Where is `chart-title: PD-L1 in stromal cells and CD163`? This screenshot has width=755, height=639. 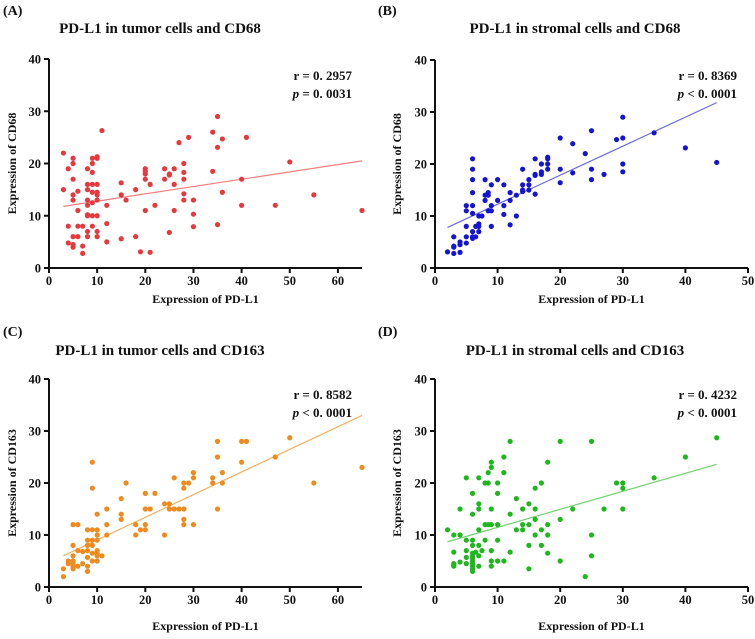
chart-title: PD-L1 in stromal cells and CD163 is located at coordinates (575, 351).